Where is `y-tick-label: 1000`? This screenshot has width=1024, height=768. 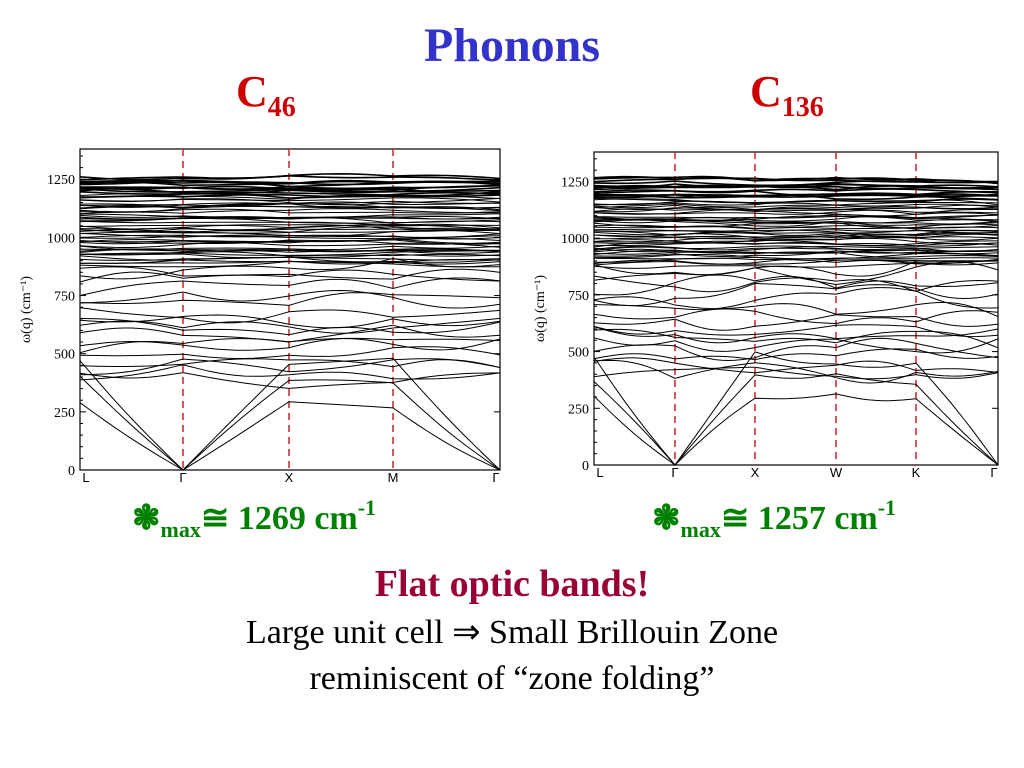 y-tick-label: 1000 is located at coordinates (575, 239).